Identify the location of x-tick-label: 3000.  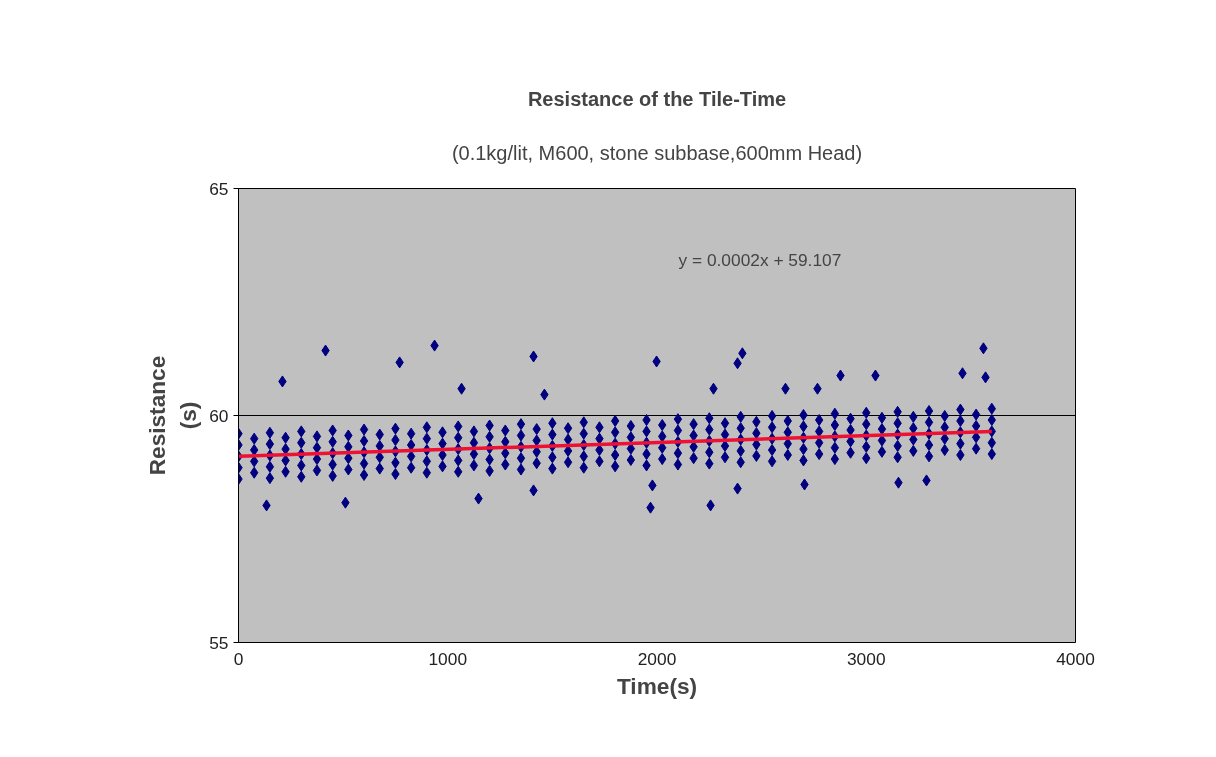
(866, 658).